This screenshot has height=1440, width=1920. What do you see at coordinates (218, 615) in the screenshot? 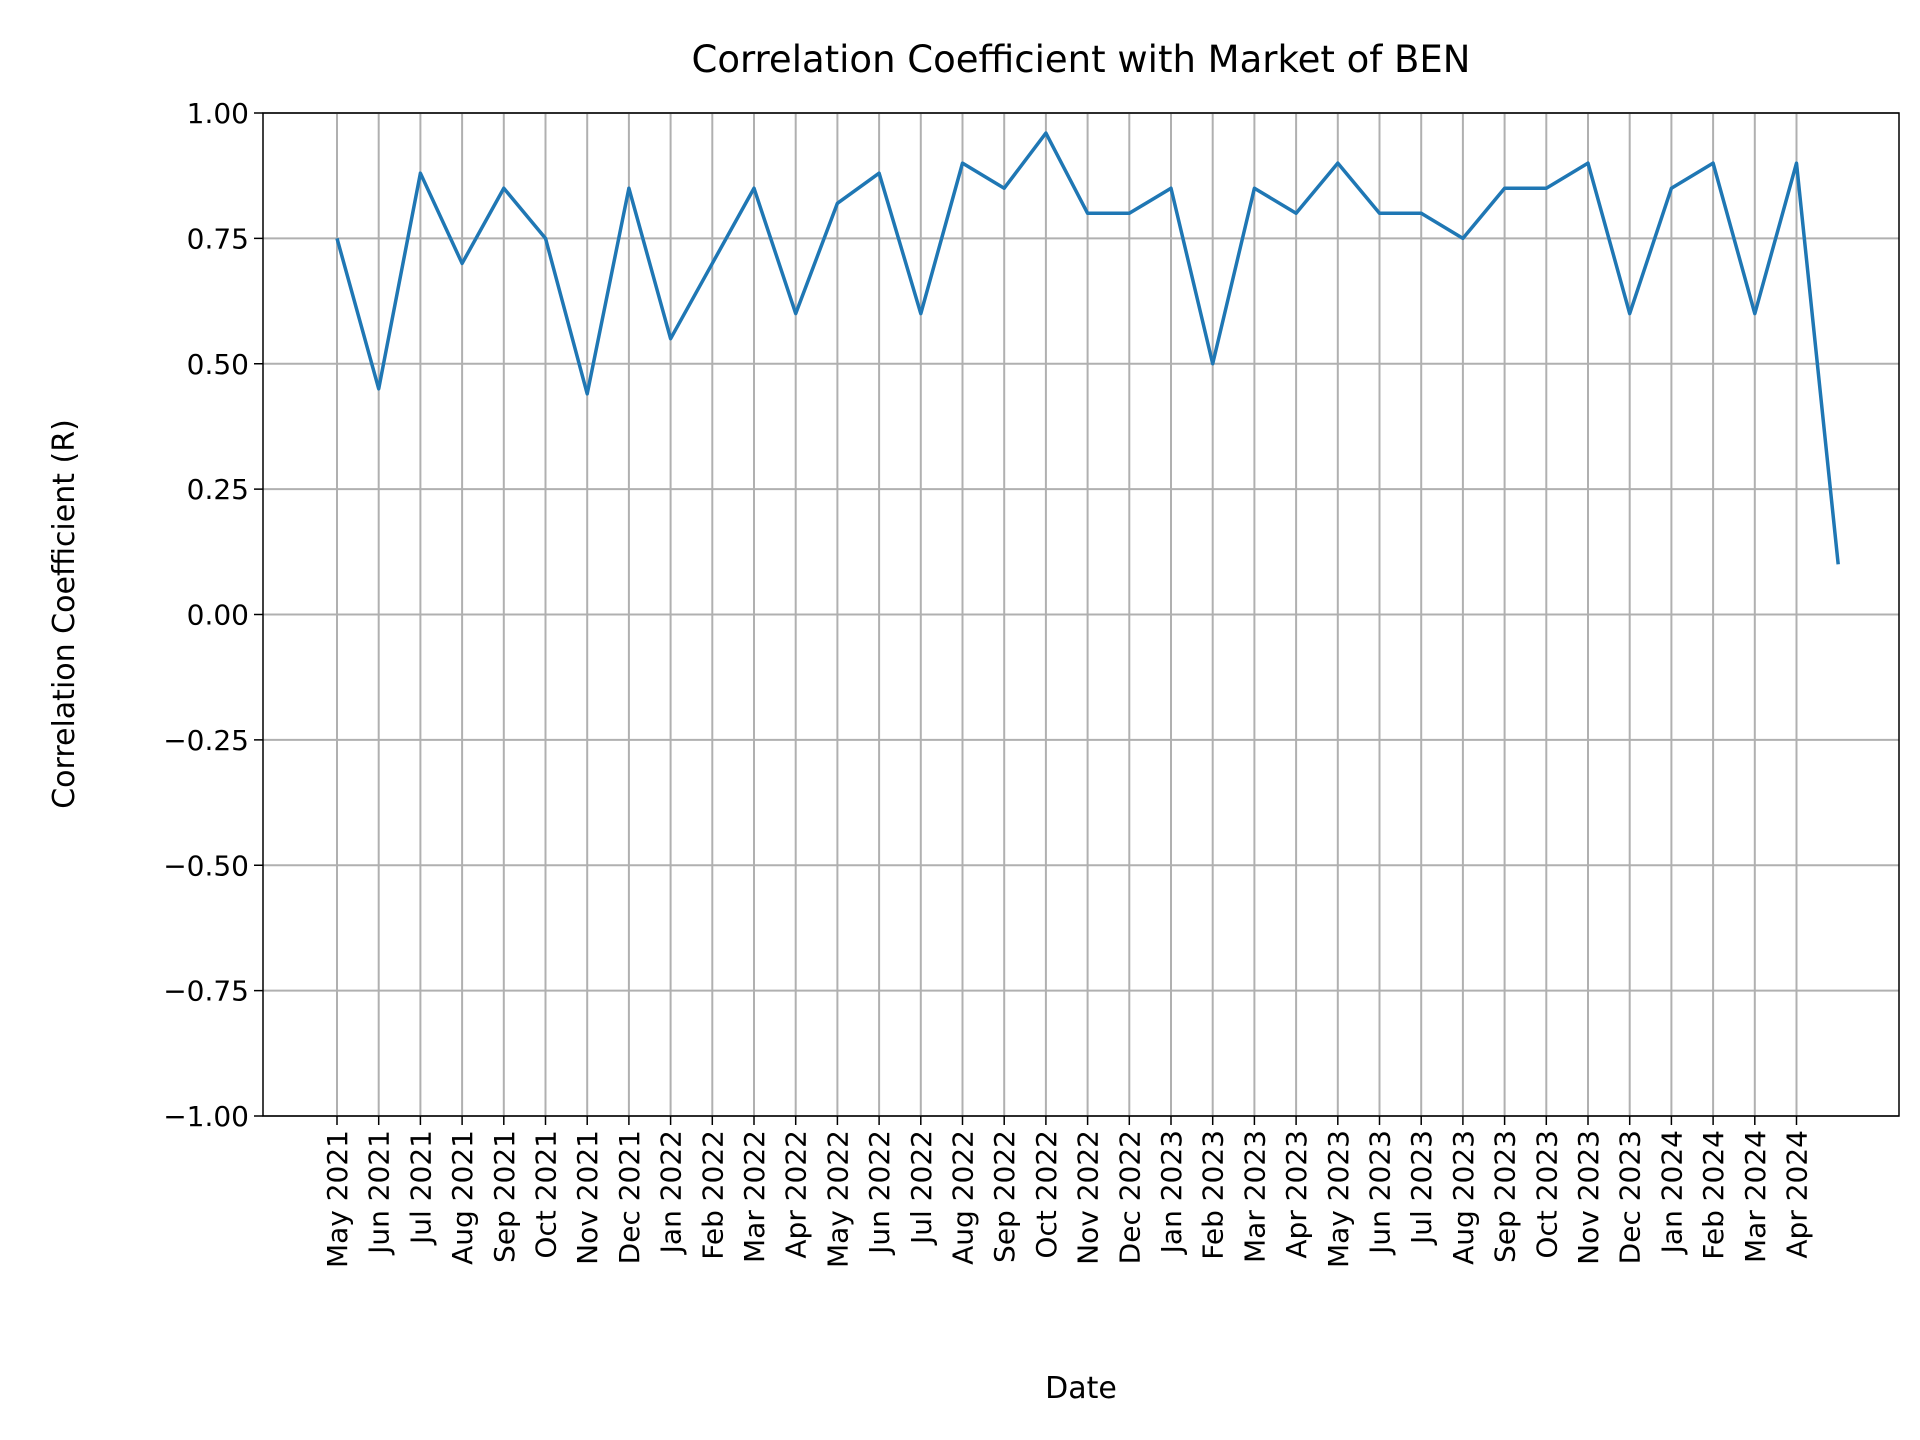
I see `y-tick-label: 0.00` at bounding box center [218, 615].